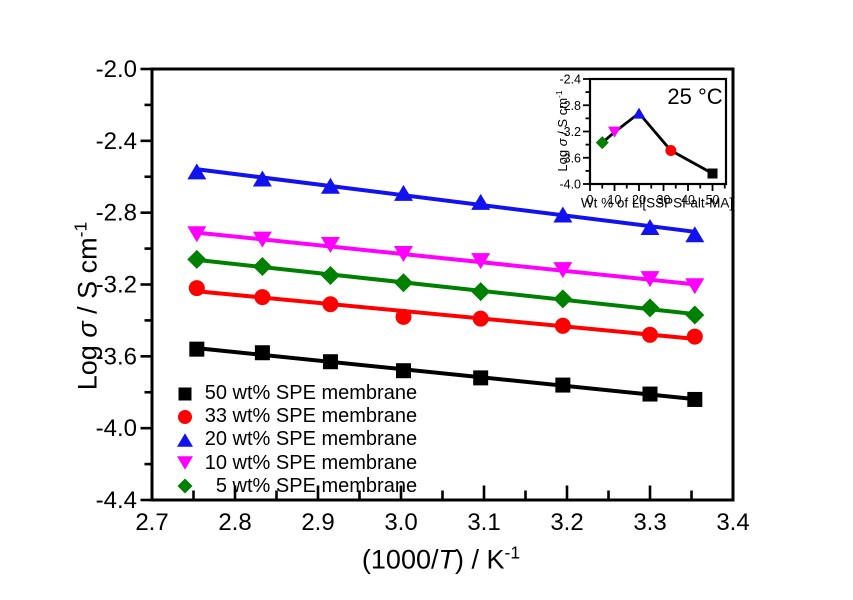  What do you see at coordinates (712, 173) in the screenshot?
I see `inset-data-point-square` at bounding box center [712, 173].